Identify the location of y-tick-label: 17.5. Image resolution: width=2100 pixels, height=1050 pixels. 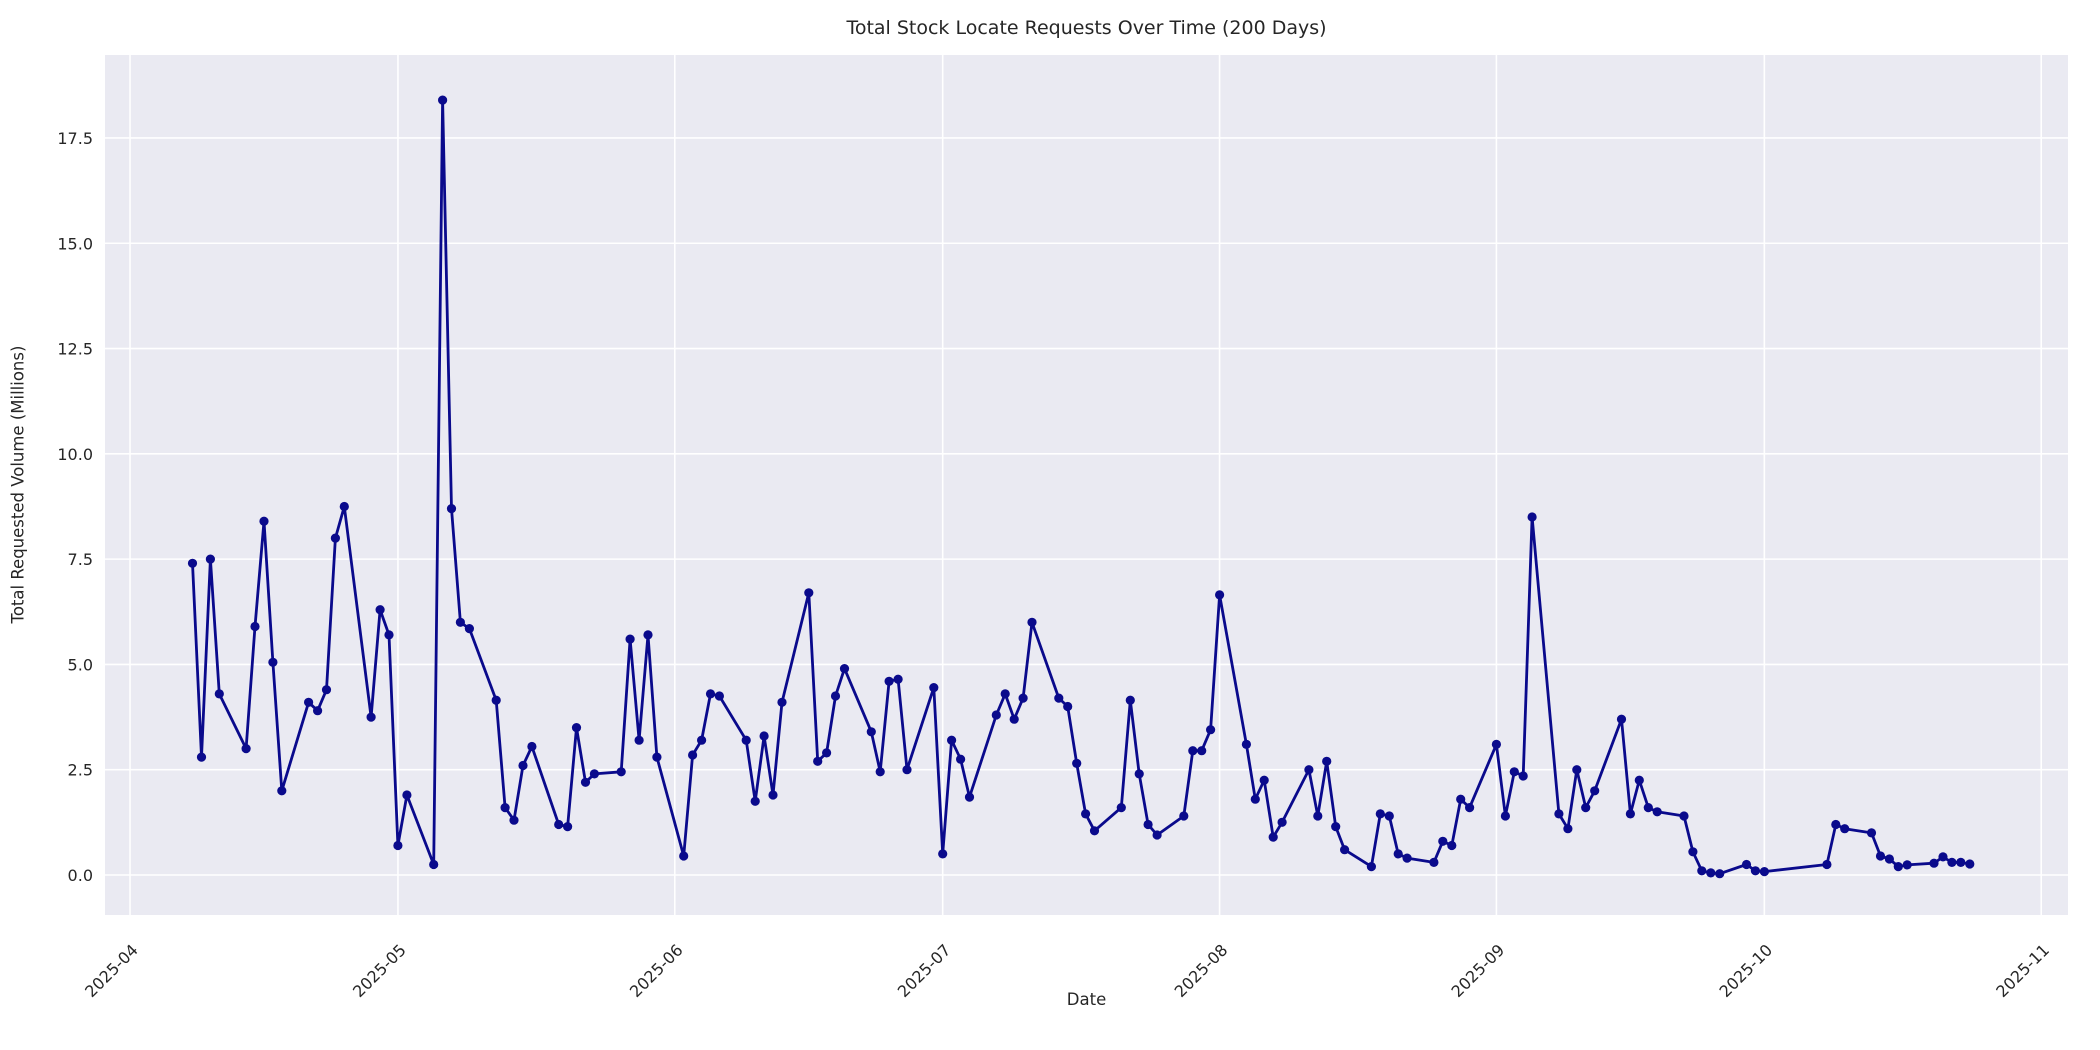
(75, 138).